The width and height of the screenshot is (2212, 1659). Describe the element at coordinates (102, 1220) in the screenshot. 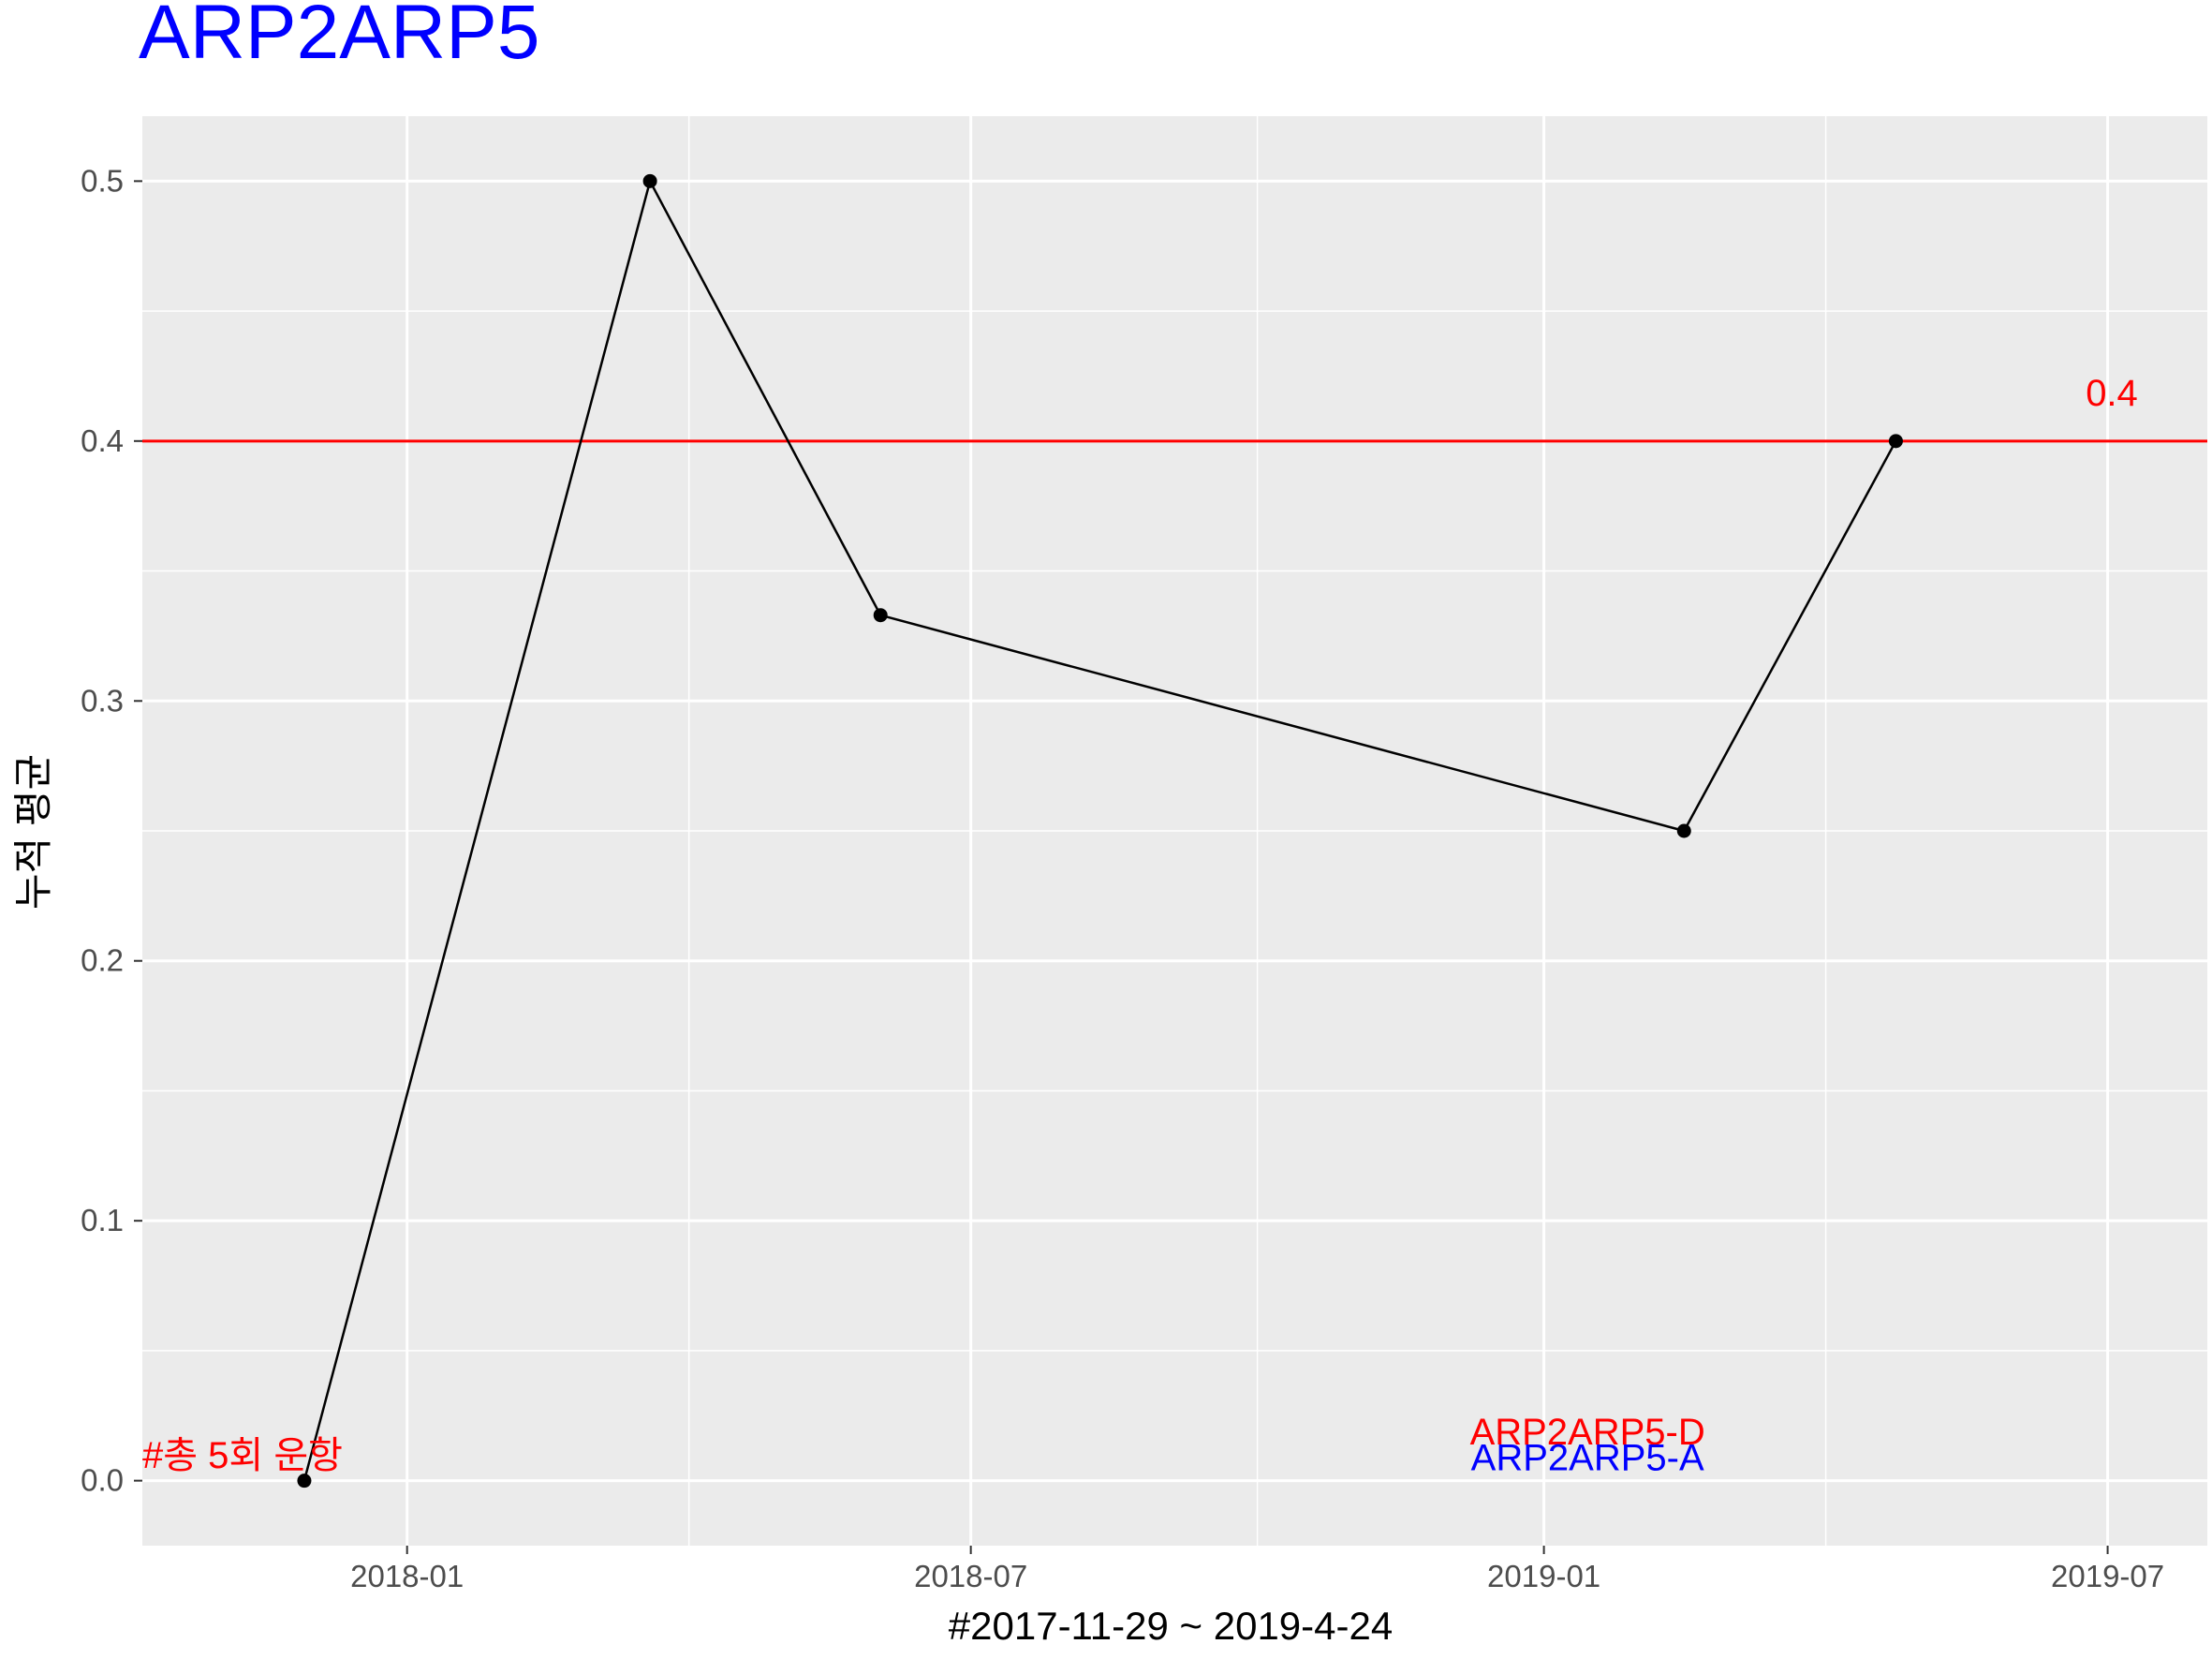

I see `y-tick-label: 0.1` at that location.